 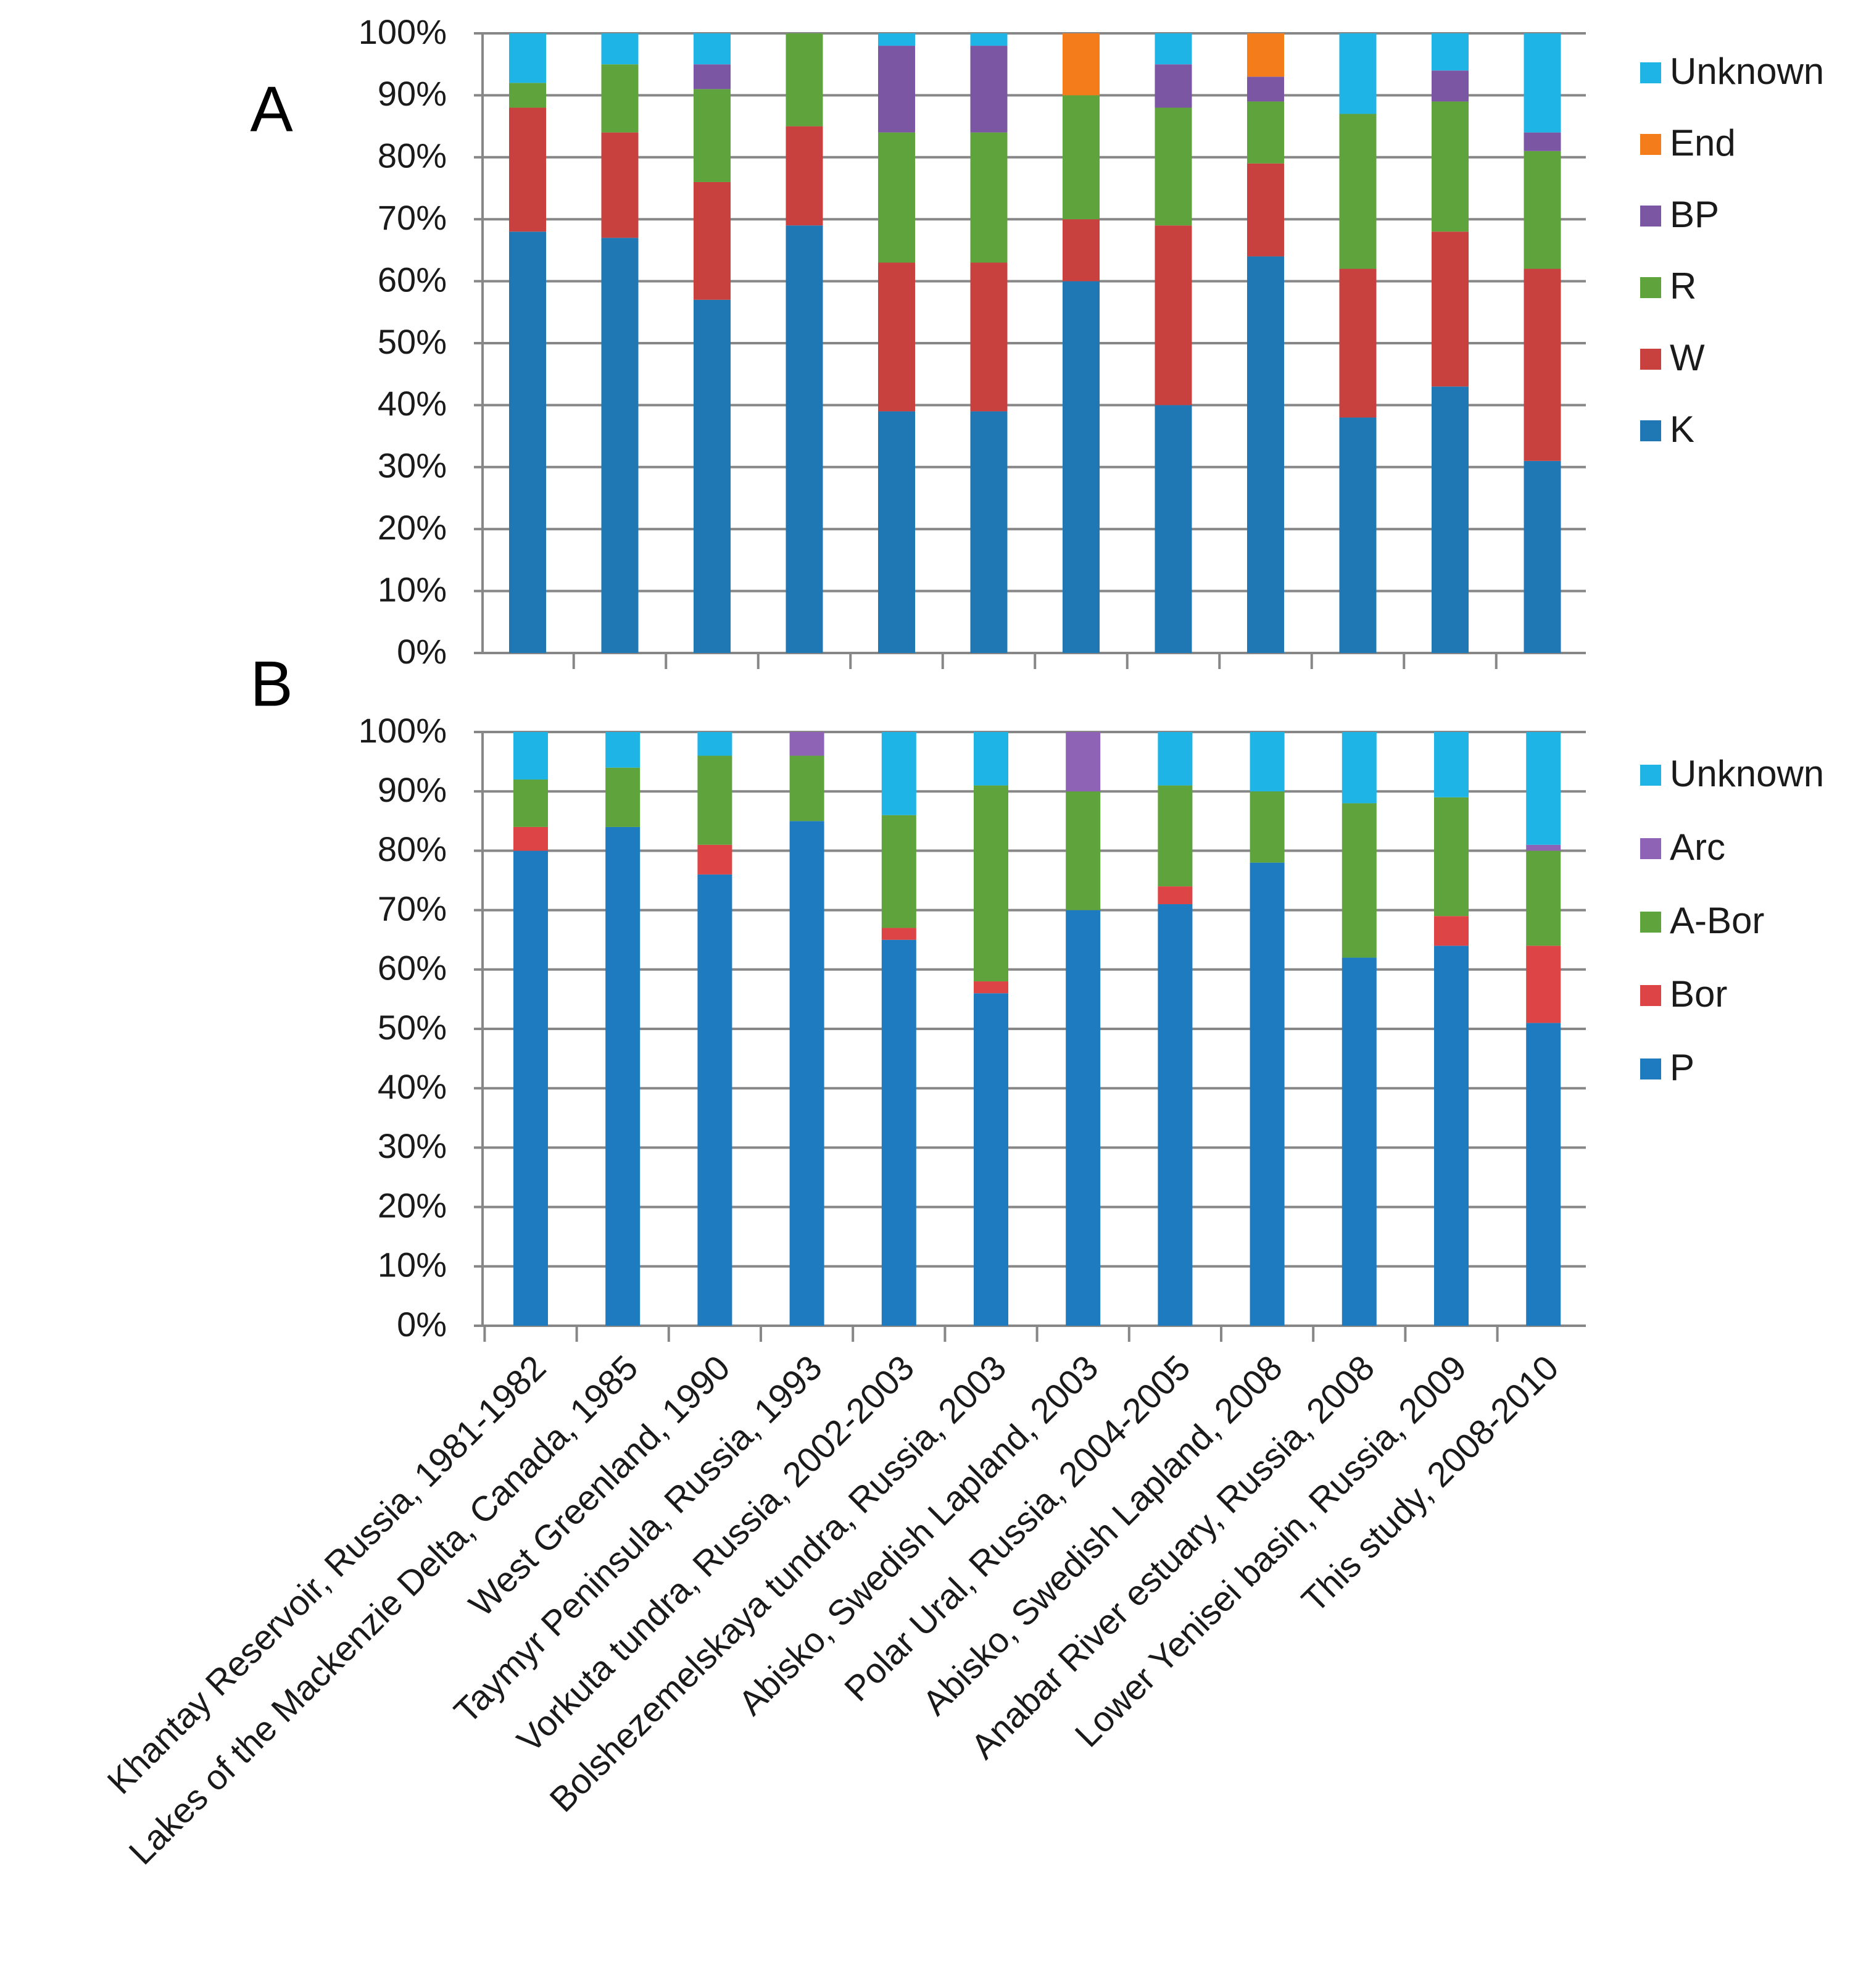 I want to click on legend-label: W, so click(x=1688, y=357).